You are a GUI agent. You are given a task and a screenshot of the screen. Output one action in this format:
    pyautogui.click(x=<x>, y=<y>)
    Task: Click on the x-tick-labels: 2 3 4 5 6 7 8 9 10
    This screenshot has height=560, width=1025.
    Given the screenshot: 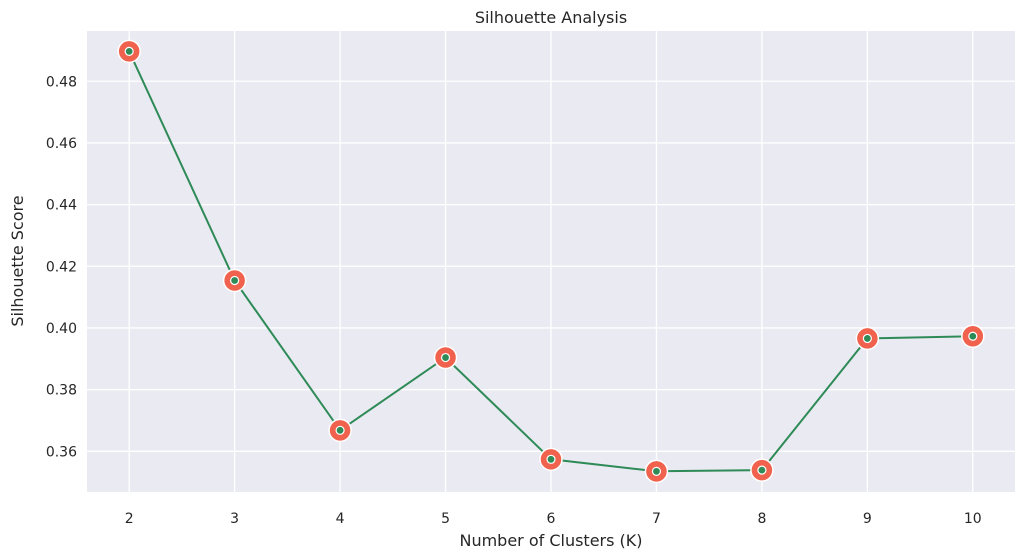 What is the action you would take?
    pyautogui.click(x=553, y=519)
    